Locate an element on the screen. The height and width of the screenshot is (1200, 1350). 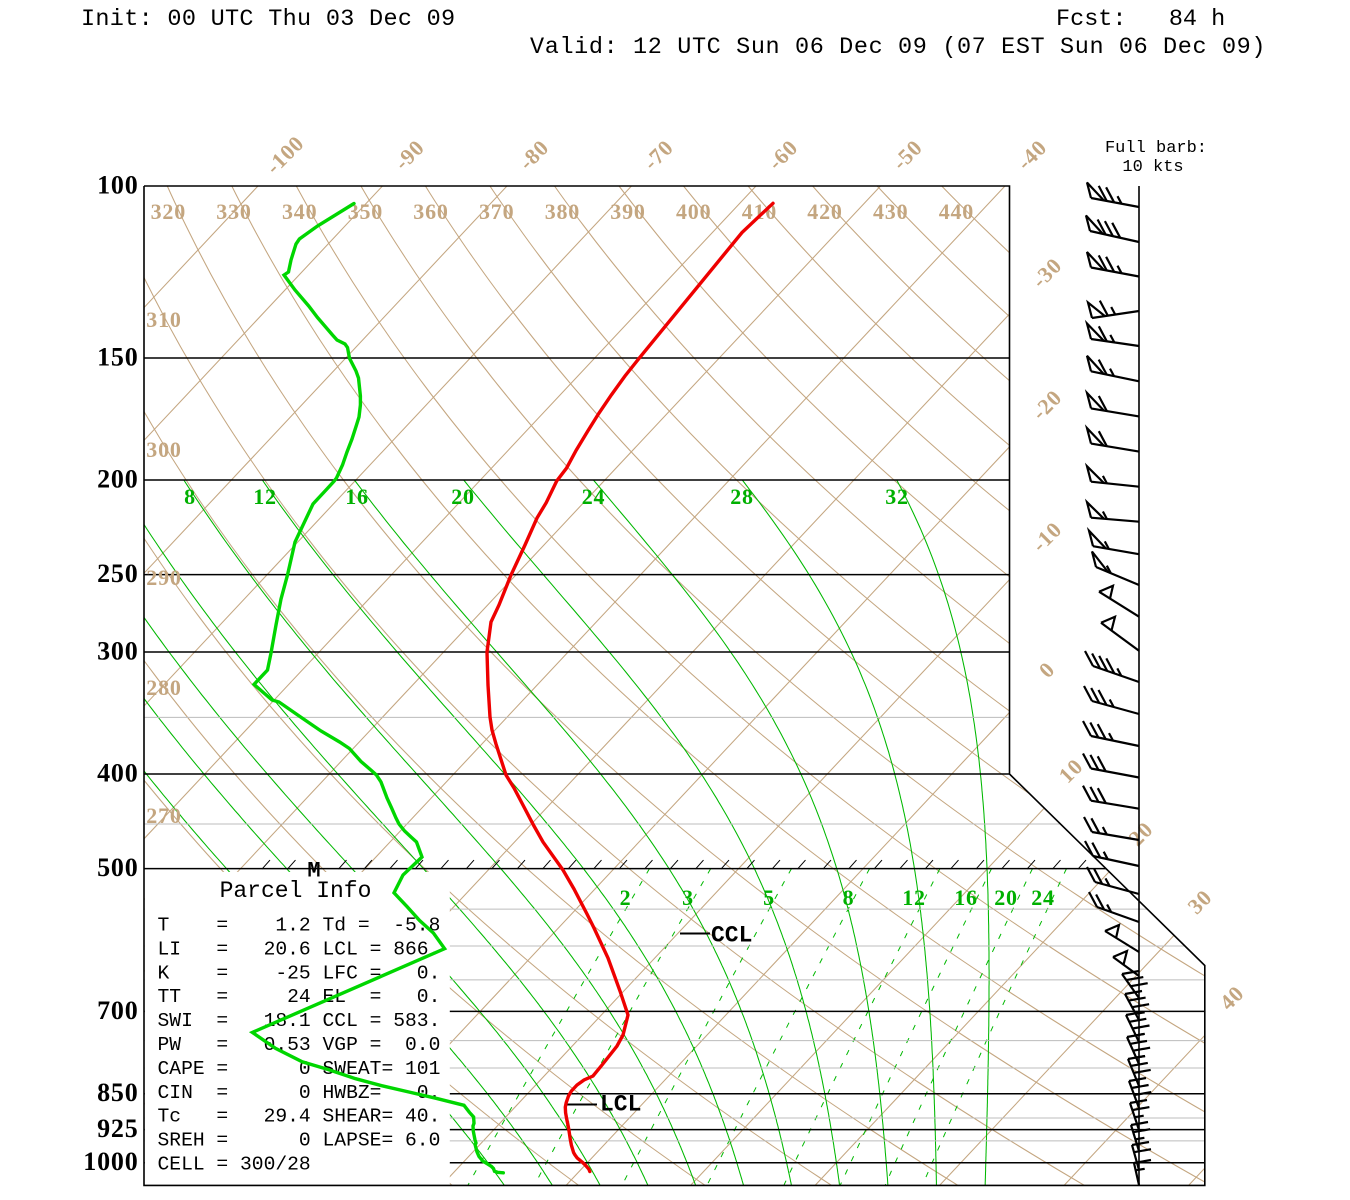
svg-text: 1000 is located at coordinates (110, 1161).